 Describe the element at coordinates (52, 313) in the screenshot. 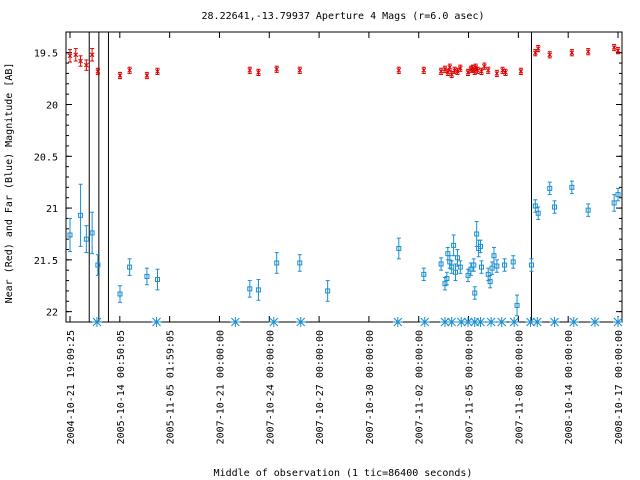

I see `y-tick-label: 22` at that location.